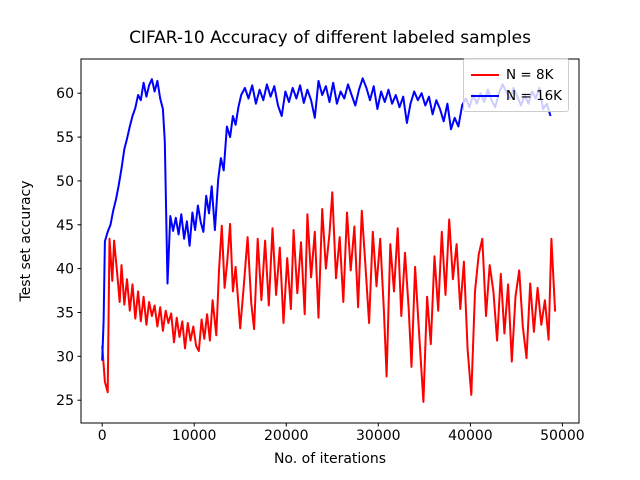 This screenshot has width=640, height=480. What do you see at coordinates (534, 95) in the screenshot?
I see `legend-label-n-16k: N = 16K` at bounding box center [534, 95].